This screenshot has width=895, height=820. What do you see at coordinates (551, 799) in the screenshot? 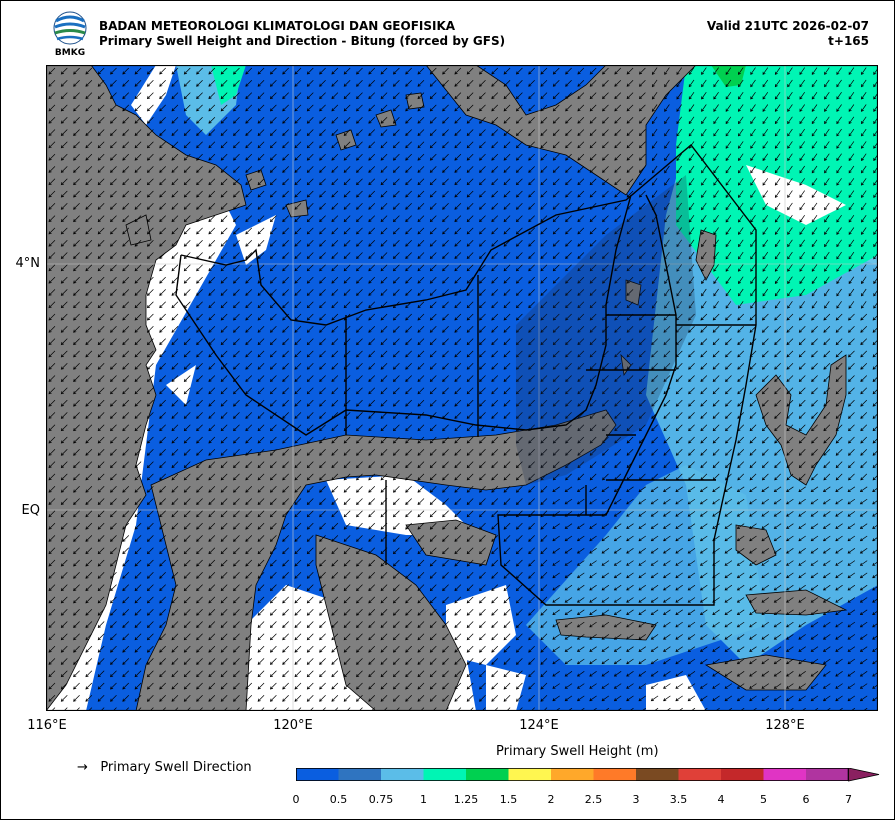
I see `colorbar-tick-label: 2` at bounding box center [551, 799].